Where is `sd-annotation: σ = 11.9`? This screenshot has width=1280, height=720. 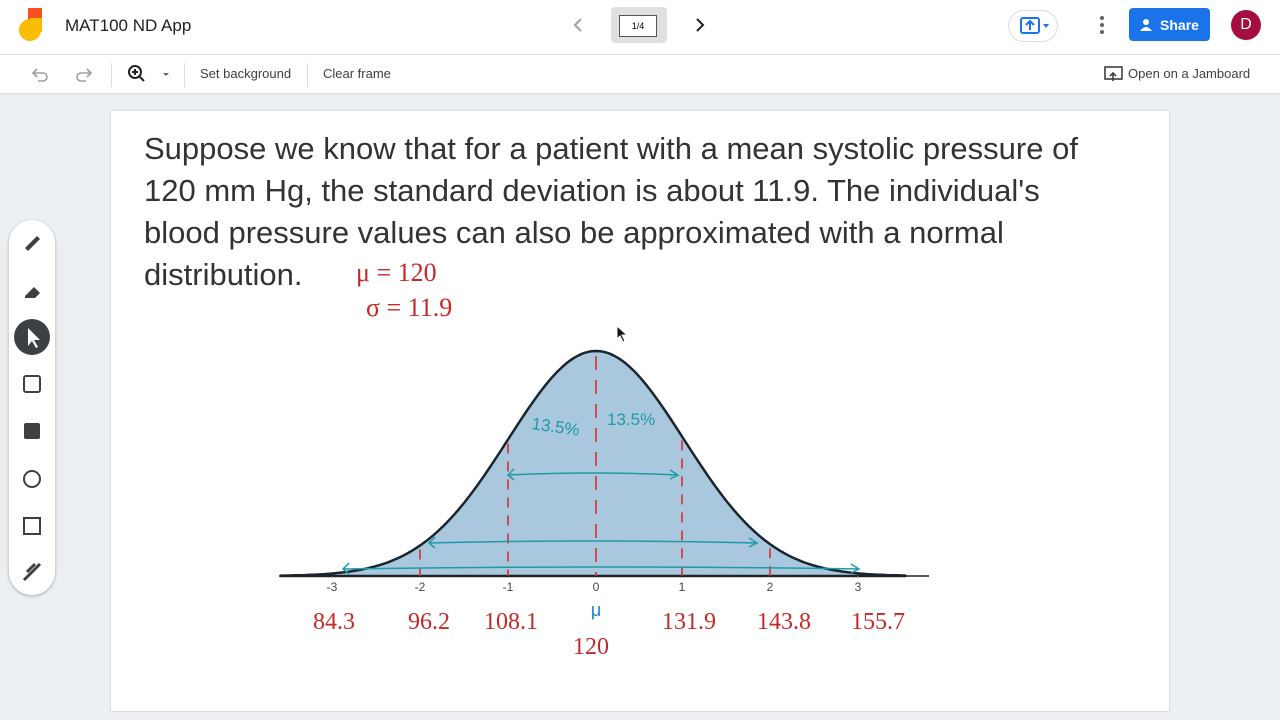
sd-annotation: σ = 11.9 is located at coordinates (409, 307).